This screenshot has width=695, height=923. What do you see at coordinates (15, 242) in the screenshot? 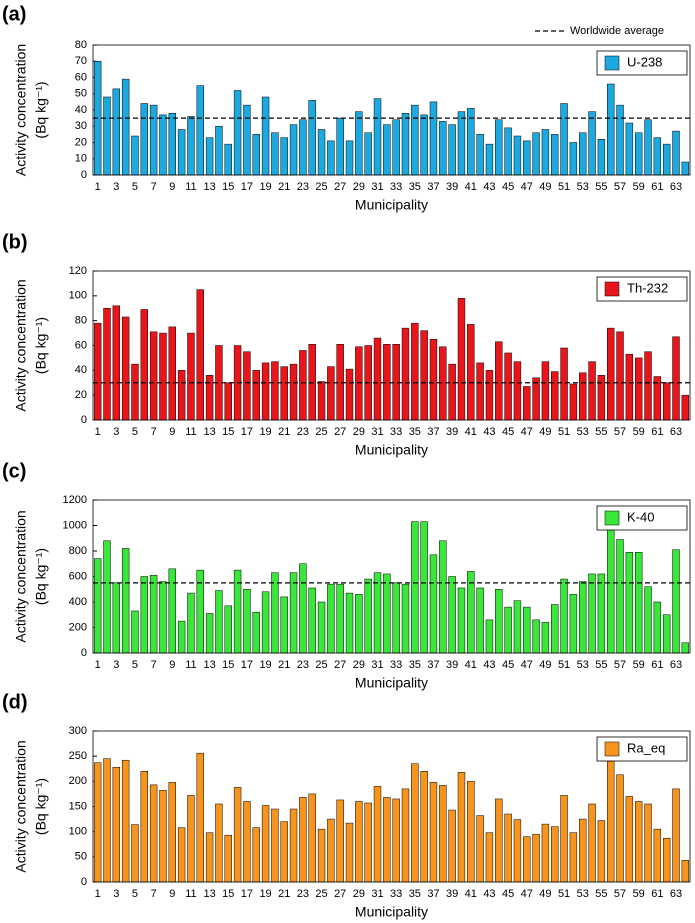
I see `panel-label: (b)` at bounding box center [15, 242].